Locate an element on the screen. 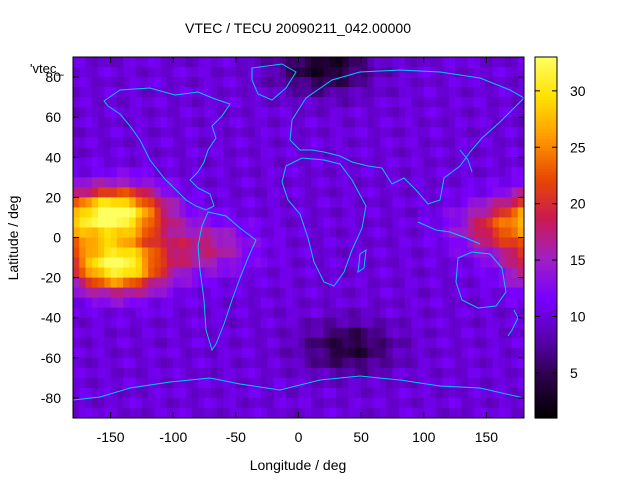 The width and height of the screenshot is (640, 480). colorbar-tick-label: 5 is located at coordinates (574, 373).